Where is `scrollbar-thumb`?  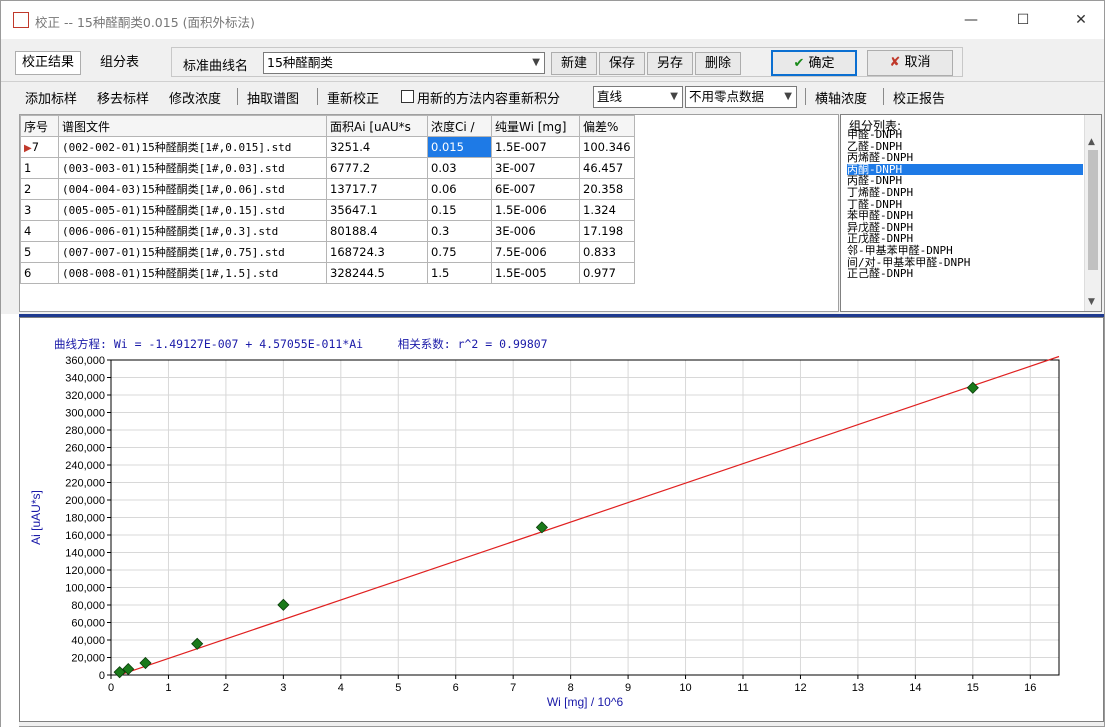
scrollbar-thumb is located at coordinates (1093, 210).